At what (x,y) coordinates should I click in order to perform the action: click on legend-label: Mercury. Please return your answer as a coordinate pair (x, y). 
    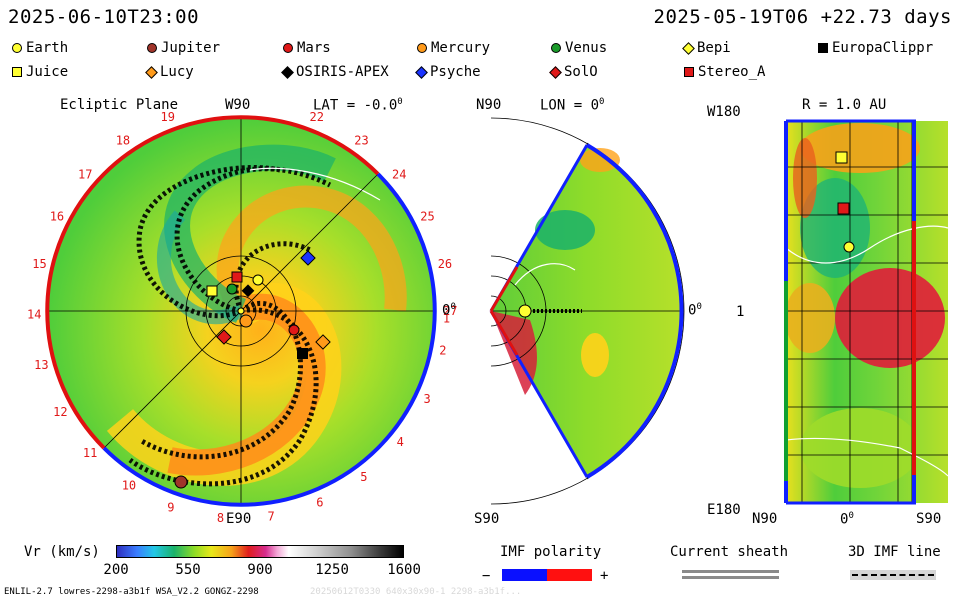
    Looking at the image, I should click on (461, 48).